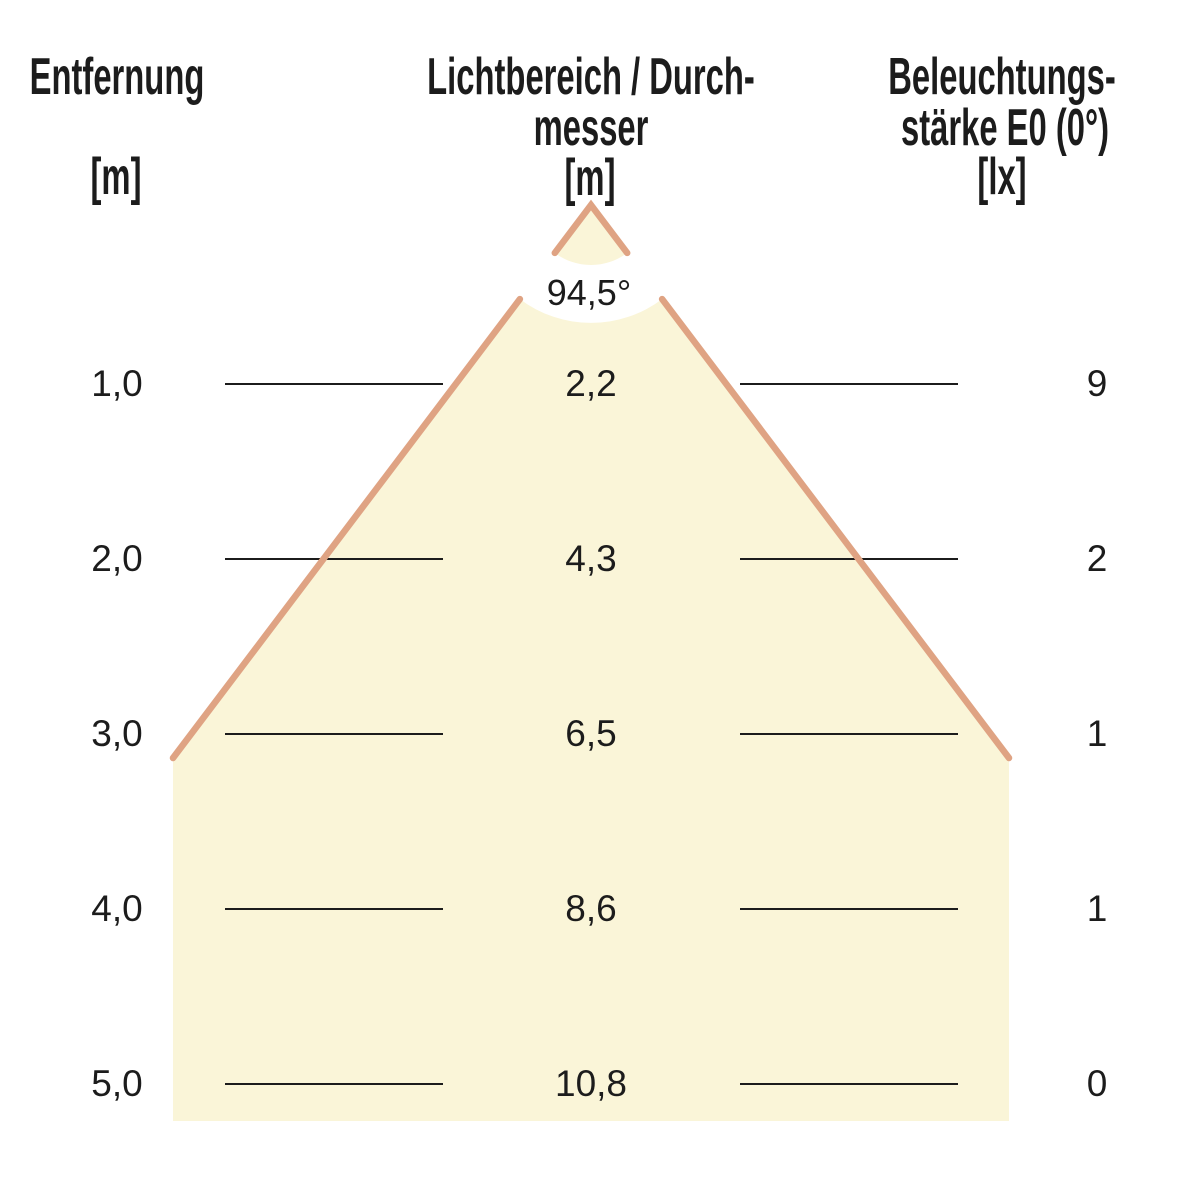 This screenshot has width=1182, height=1182. What do you see at coordinates (117, 908) in the screenshot?
I see `distance-value: 4,0` at bounding box center [117, 908].